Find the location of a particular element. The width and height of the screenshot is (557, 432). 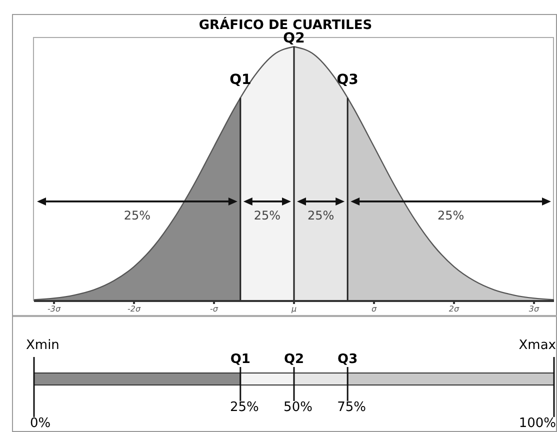

text: Q2 is located at coordinates (294, 359).